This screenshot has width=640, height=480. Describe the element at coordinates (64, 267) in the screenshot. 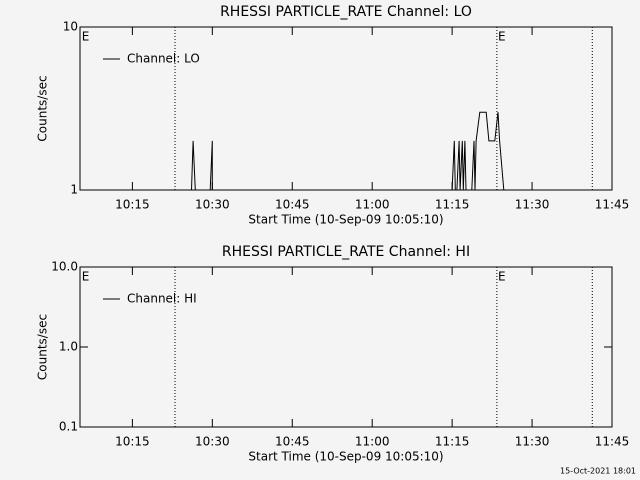

I see `y-tick-label: 10.0` at that location.